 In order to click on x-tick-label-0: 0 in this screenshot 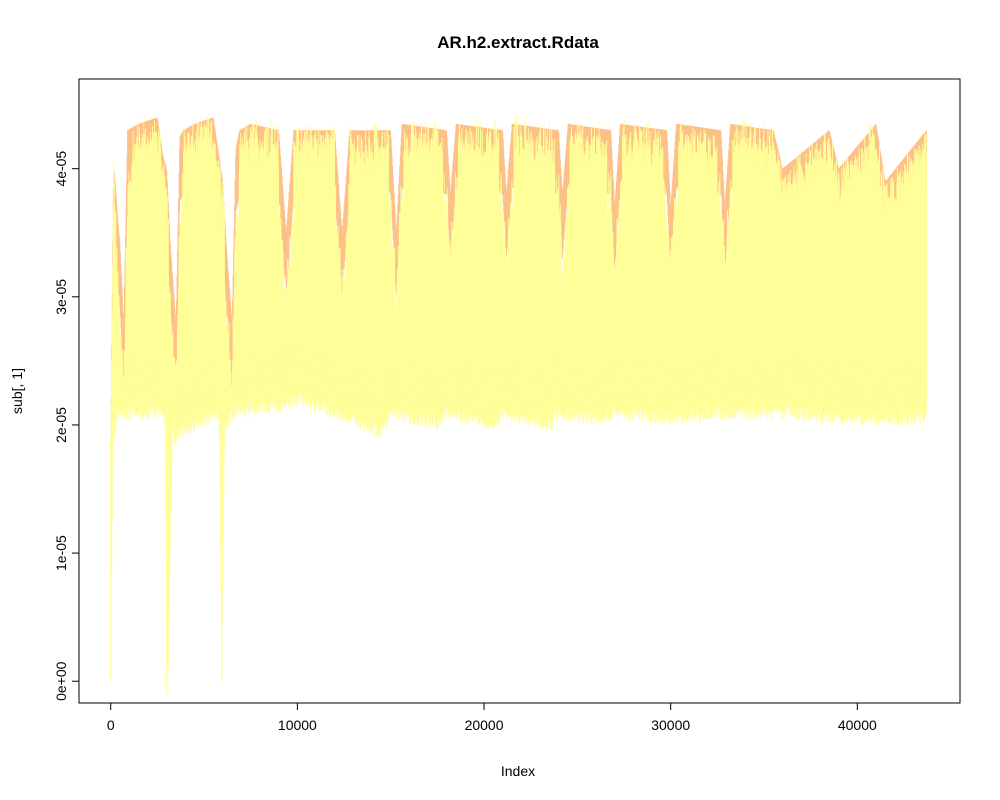, I will do `click(111, 725)`.